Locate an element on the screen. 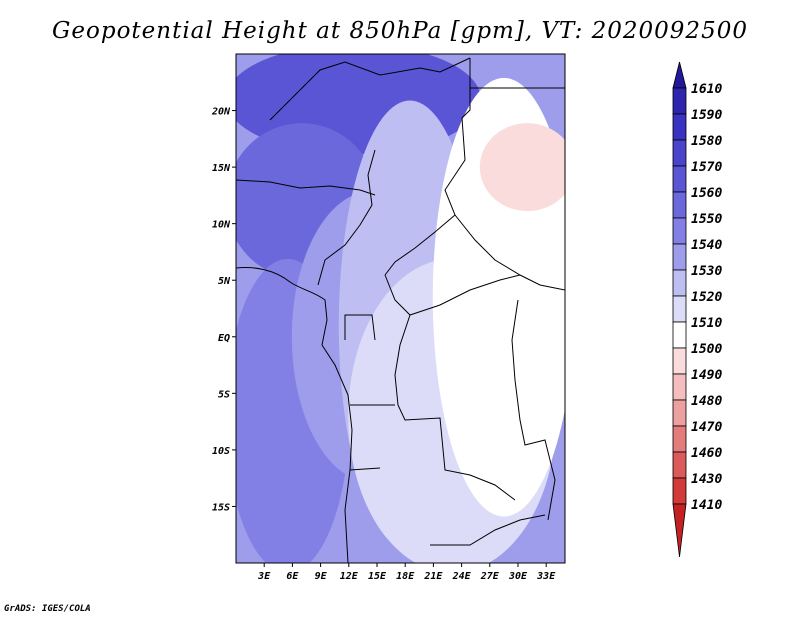  x-tick-label: 30E is located at coordinates (518, 576).